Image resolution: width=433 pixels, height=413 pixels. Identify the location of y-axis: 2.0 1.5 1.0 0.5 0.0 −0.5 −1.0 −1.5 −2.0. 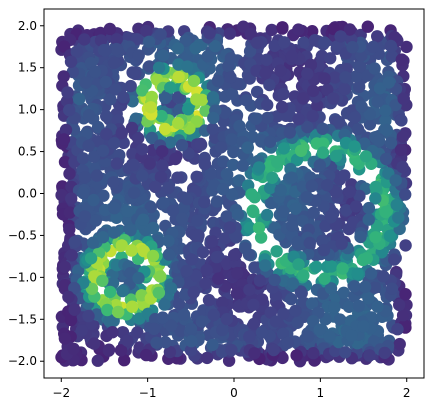
(26, 193).